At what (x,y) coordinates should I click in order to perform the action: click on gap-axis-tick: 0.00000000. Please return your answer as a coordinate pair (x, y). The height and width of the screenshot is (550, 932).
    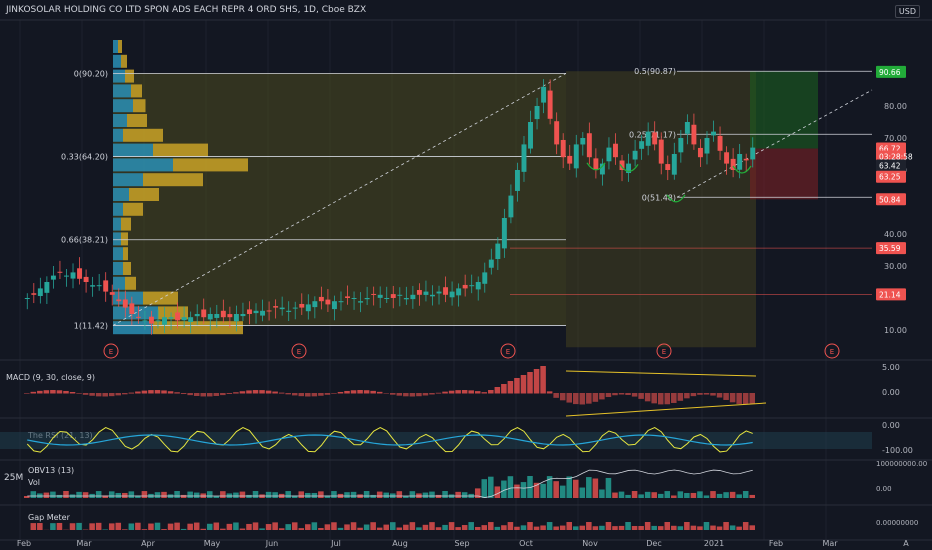
    Looking at the image, I should click on (897, 523).